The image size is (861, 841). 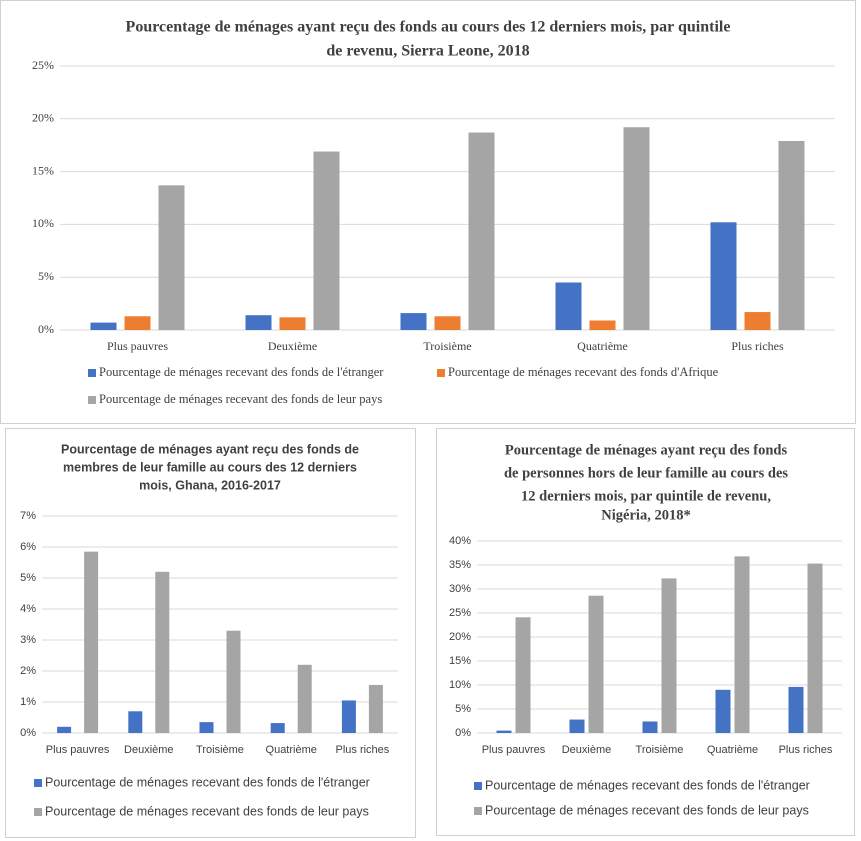 What do you see at coordinates (28, 671) in the screenshot?
I see `y-tick-label: 2%` at bounding box center [28, 671].